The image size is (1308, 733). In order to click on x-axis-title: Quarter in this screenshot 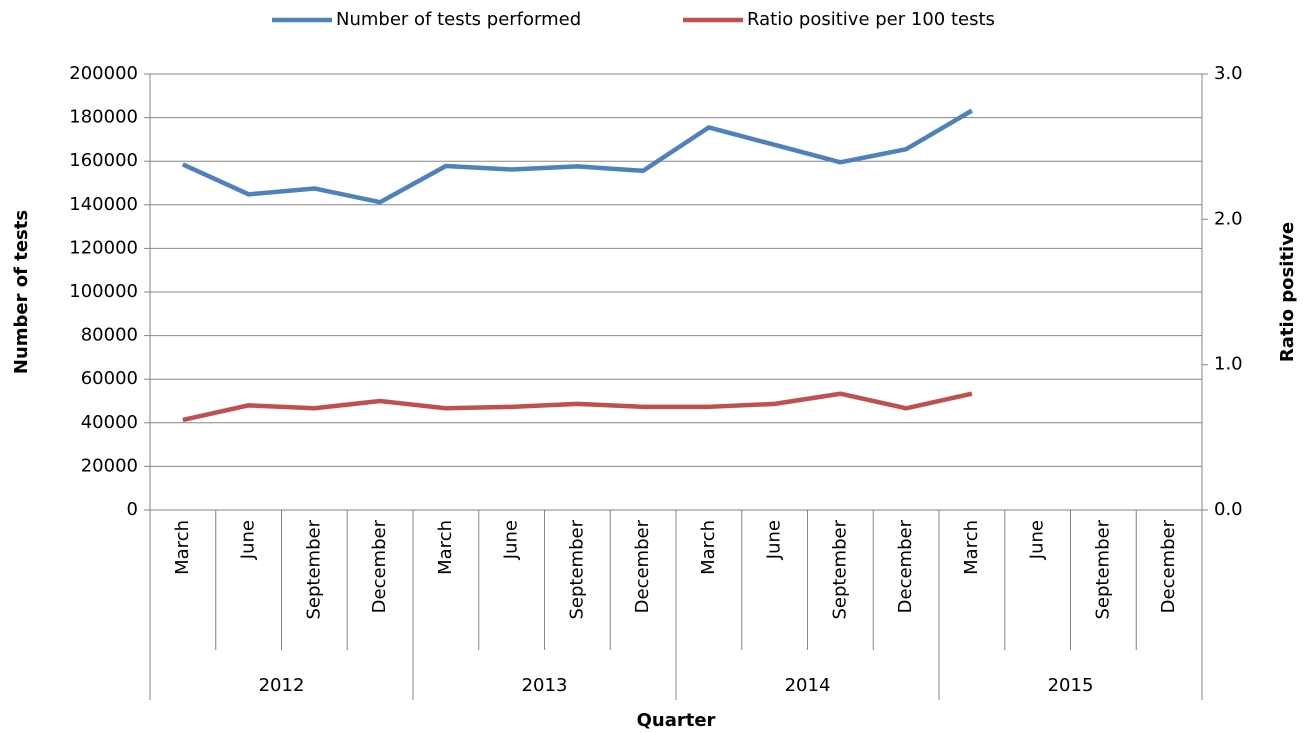, I will do `click(676, 720)`.